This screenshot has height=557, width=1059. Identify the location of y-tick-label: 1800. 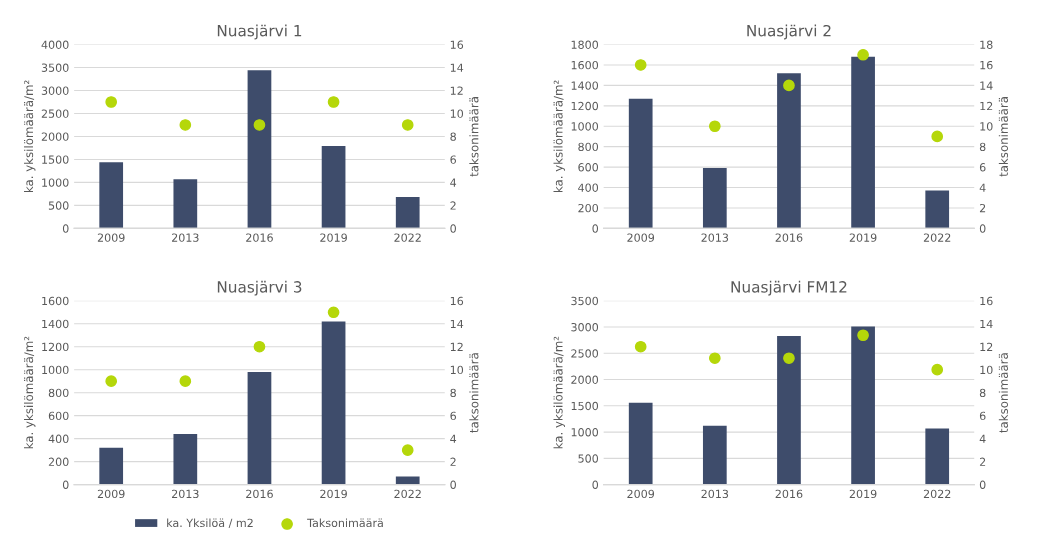
(585, 44).